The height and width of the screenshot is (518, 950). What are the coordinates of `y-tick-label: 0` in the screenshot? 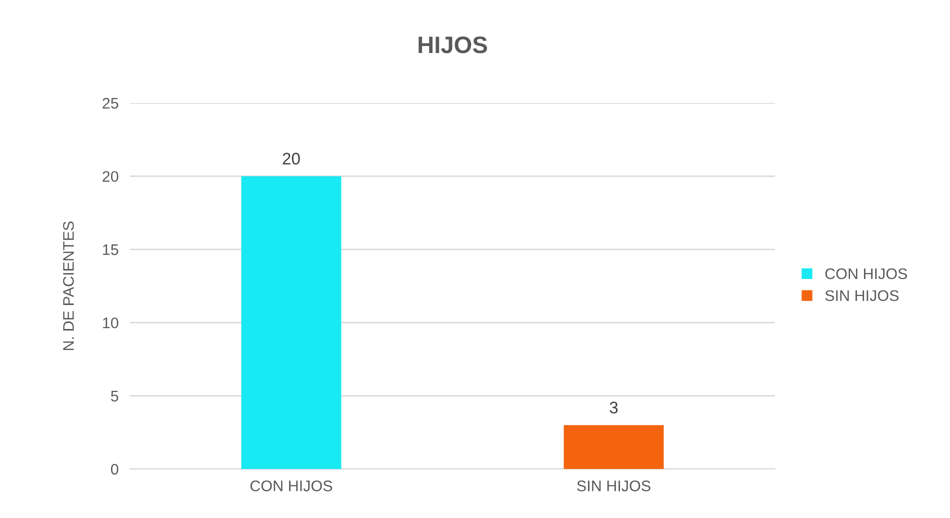 It's located at (114, 469).